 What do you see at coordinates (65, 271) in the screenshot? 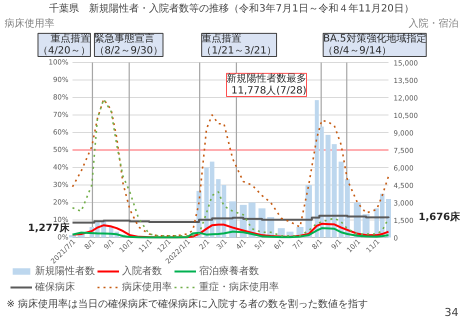
I see `legend-label: 新規陽性者数` at bounding box center [65, 271].